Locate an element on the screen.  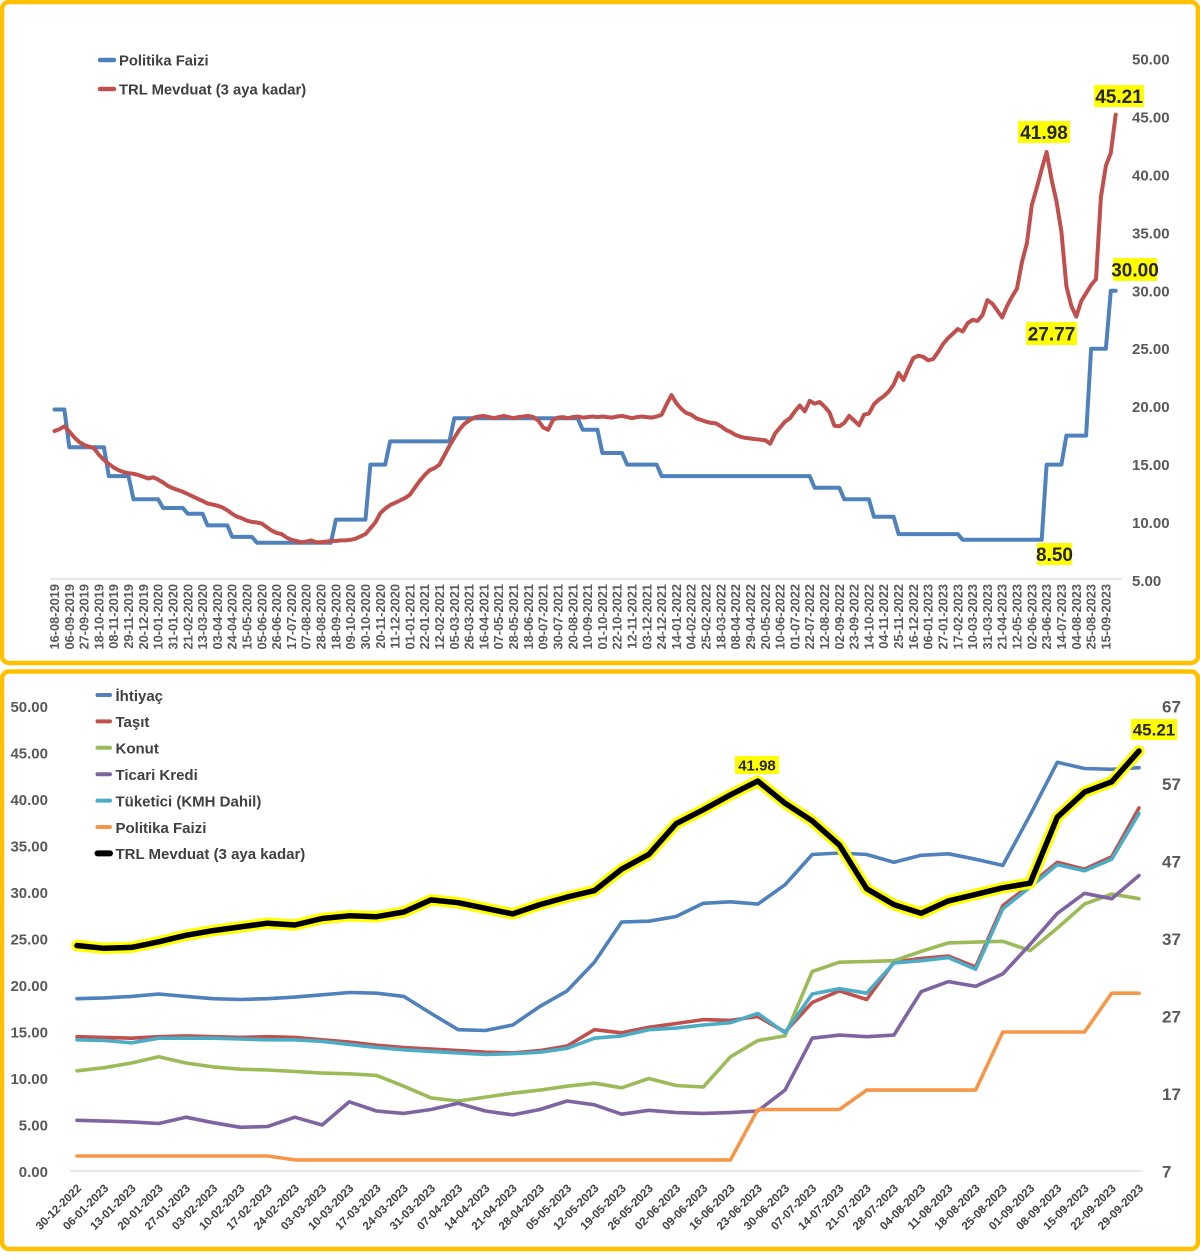
svg-text: 03-12-2021 is located at coordinates (646, 616).